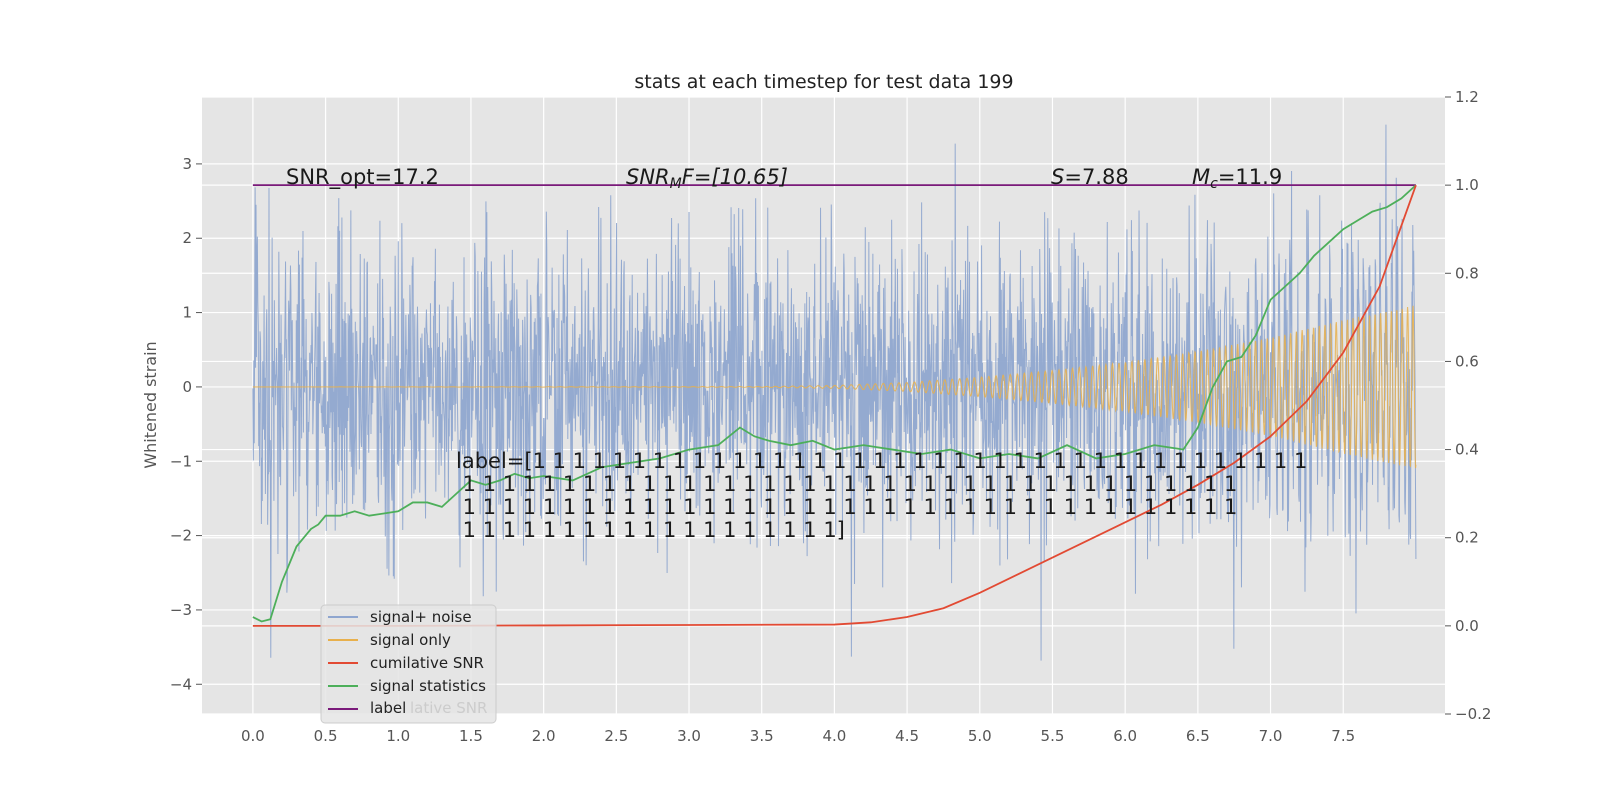 The width and height of the screenshot is (1600, 800). Describe the element at coordinates (823, 82) in the screenshot. I see `chart-title: stats at each timestep for test data 199` at that location.